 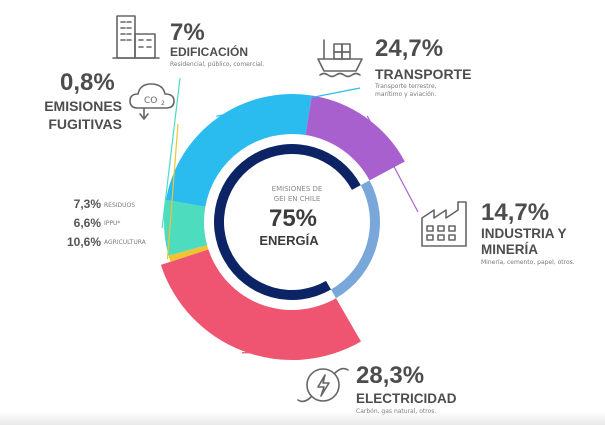 I want to click on ship-icon, so click(x=340, y=58).